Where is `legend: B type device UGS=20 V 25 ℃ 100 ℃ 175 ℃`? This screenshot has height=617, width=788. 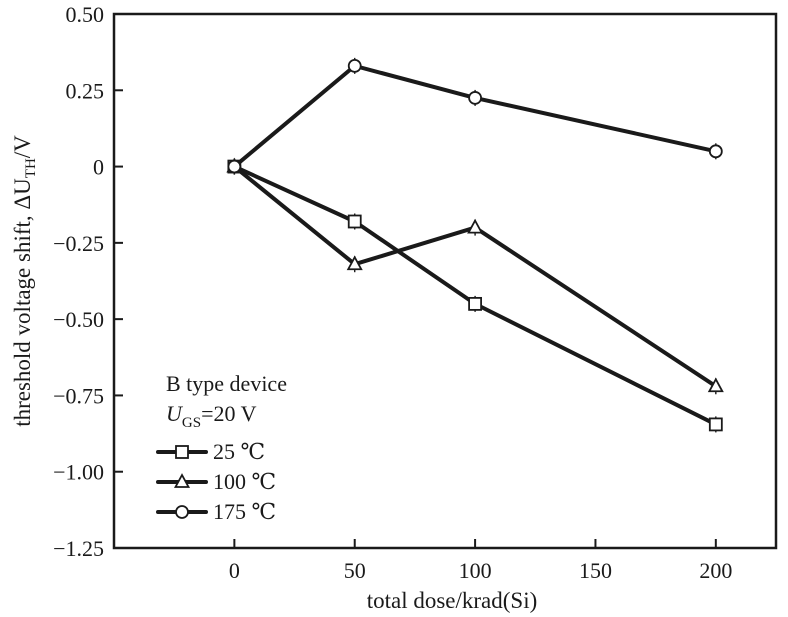 legend: B type device UGS=20 V 25 ℃ 100 ℃ 175 ℃ is located at coordinates (221, 447).